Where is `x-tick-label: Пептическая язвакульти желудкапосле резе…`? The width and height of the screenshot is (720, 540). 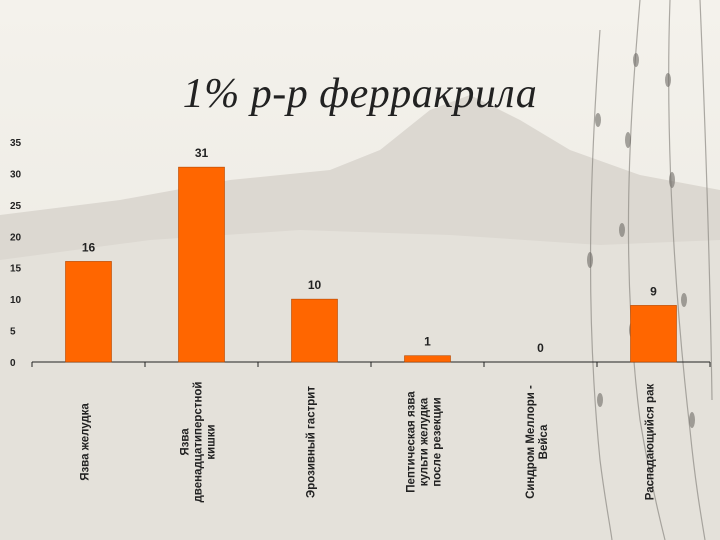 x-tick-label: Пептическая язвакульти желудкапосле резе… is located at coordinates (425, 442).